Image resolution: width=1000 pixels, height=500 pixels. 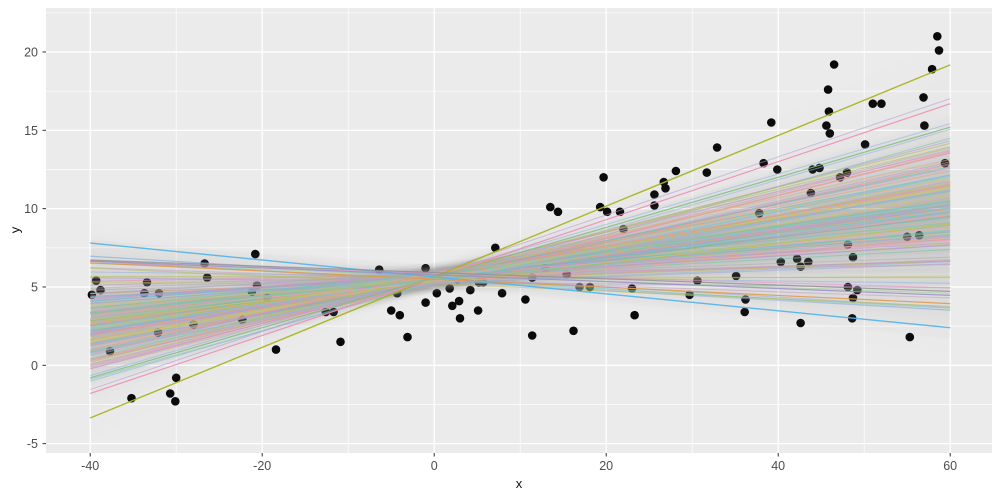 What do you see at coordinates (90, 466) in the screenshot?
I see `x-tick-label: -40` at bounding box center [90, 466].